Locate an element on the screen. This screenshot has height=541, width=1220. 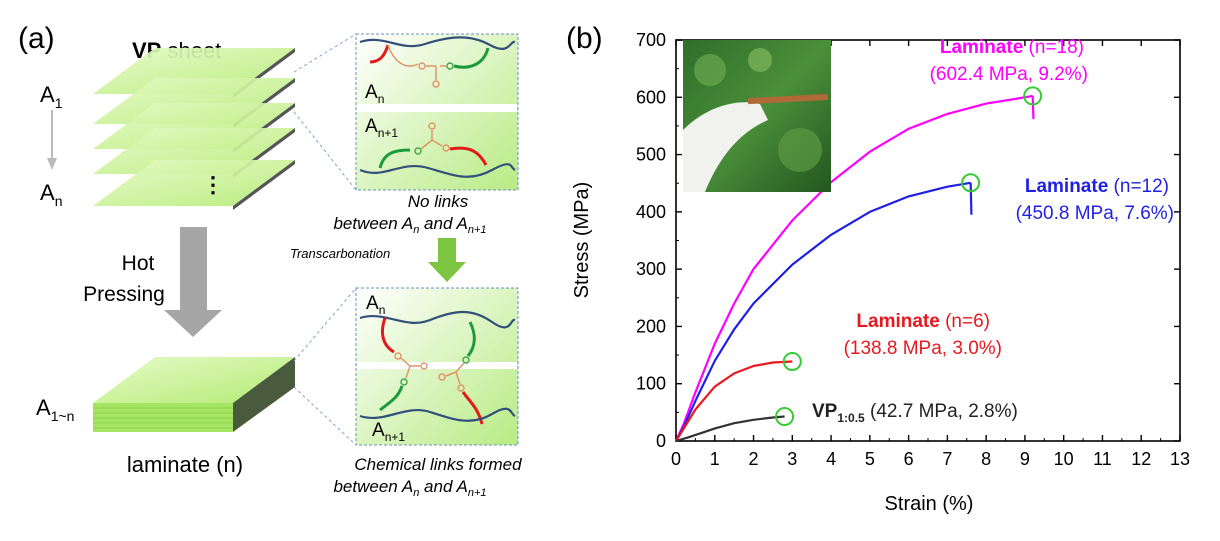
box-bottom-label-2-base: A is located at coordinates (378, 430).